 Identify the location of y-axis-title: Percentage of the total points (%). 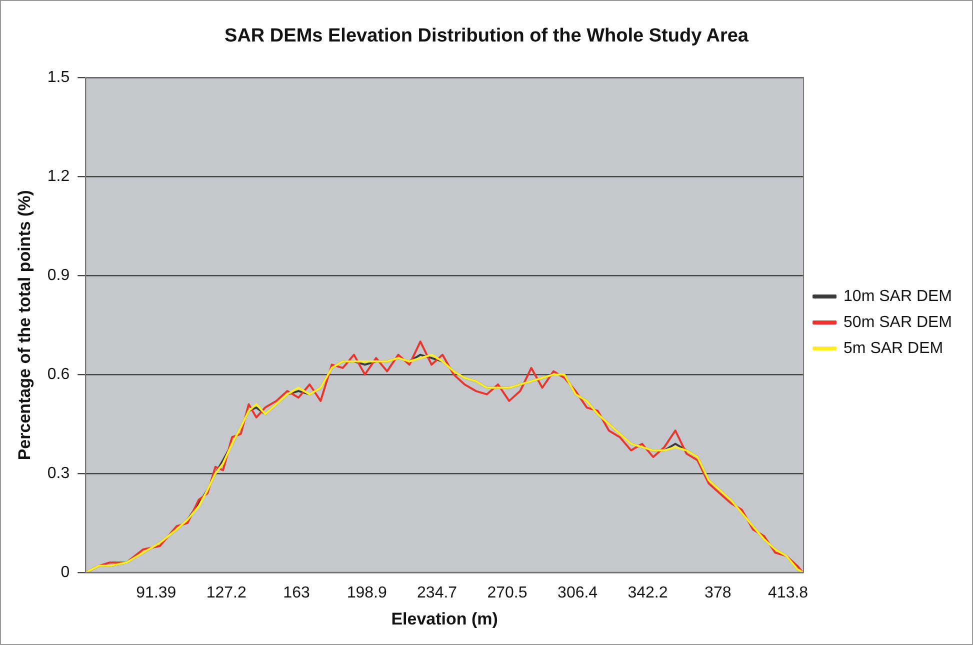
(24, 325).